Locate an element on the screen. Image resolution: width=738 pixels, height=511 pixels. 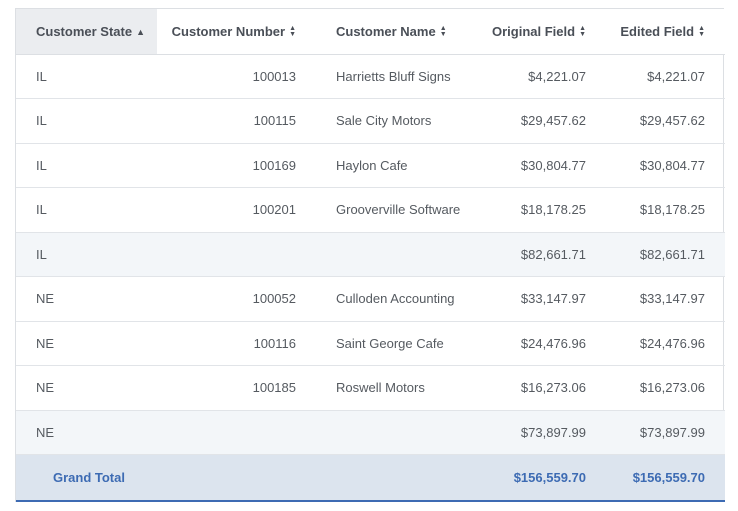
cell-edited-field: $4,221.07 is located at coordinates (665, 76).